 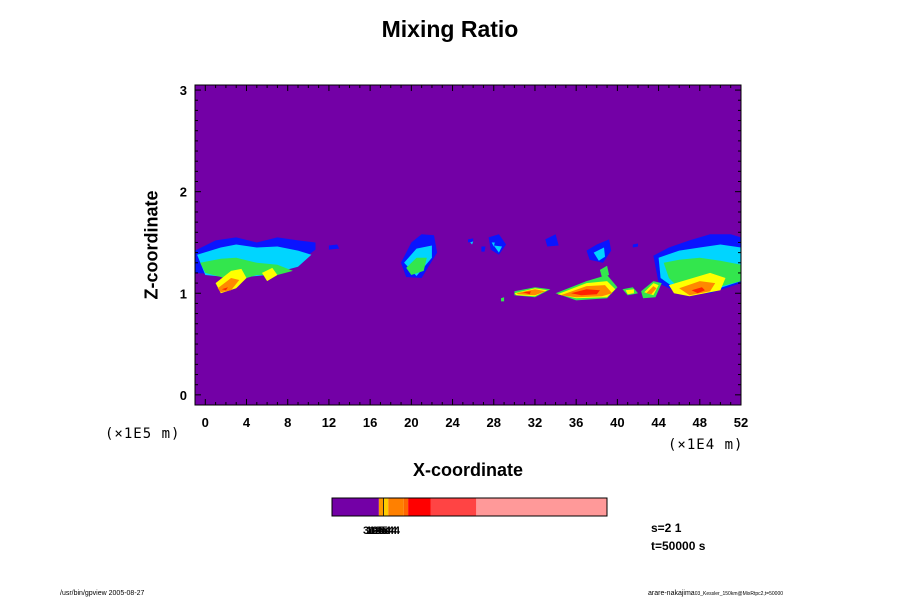 I want to click on colorbar-label: 1e-5, so click(x=377, y=531).